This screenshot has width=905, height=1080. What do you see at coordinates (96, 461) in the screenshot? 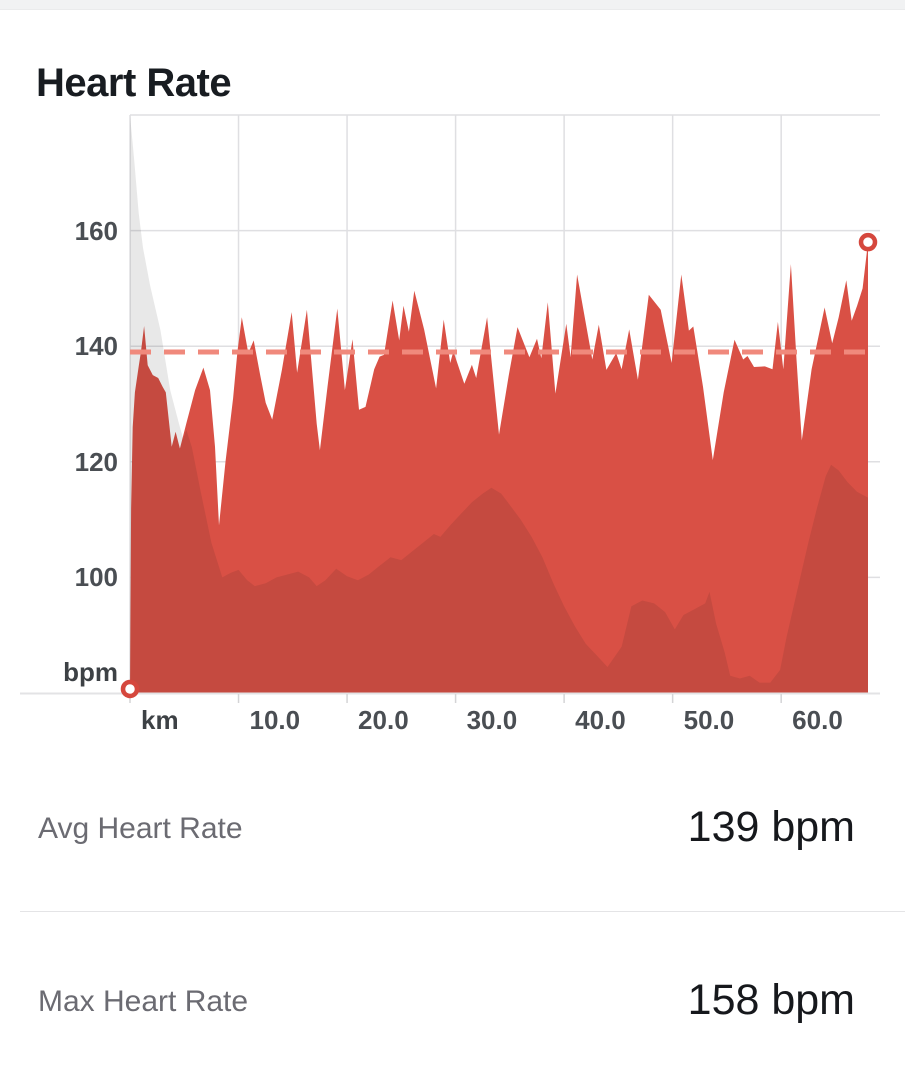
I see `y-tick-label-120: 120` at bounding box center [96, 461].